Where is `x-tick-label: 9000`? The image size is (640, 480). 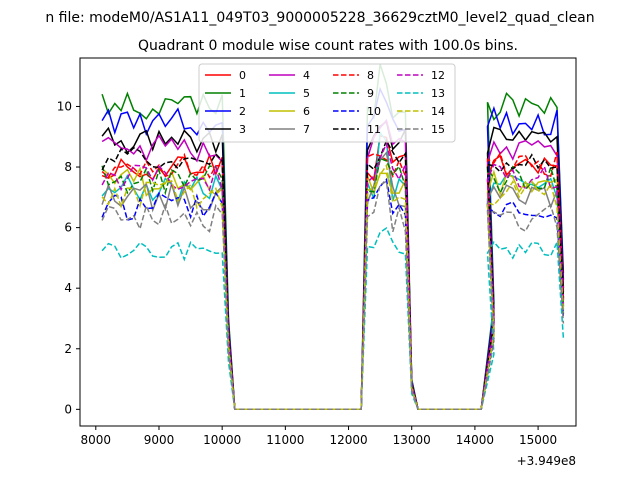
x-tick-label: 9000 is located at coordinates (159, 440).